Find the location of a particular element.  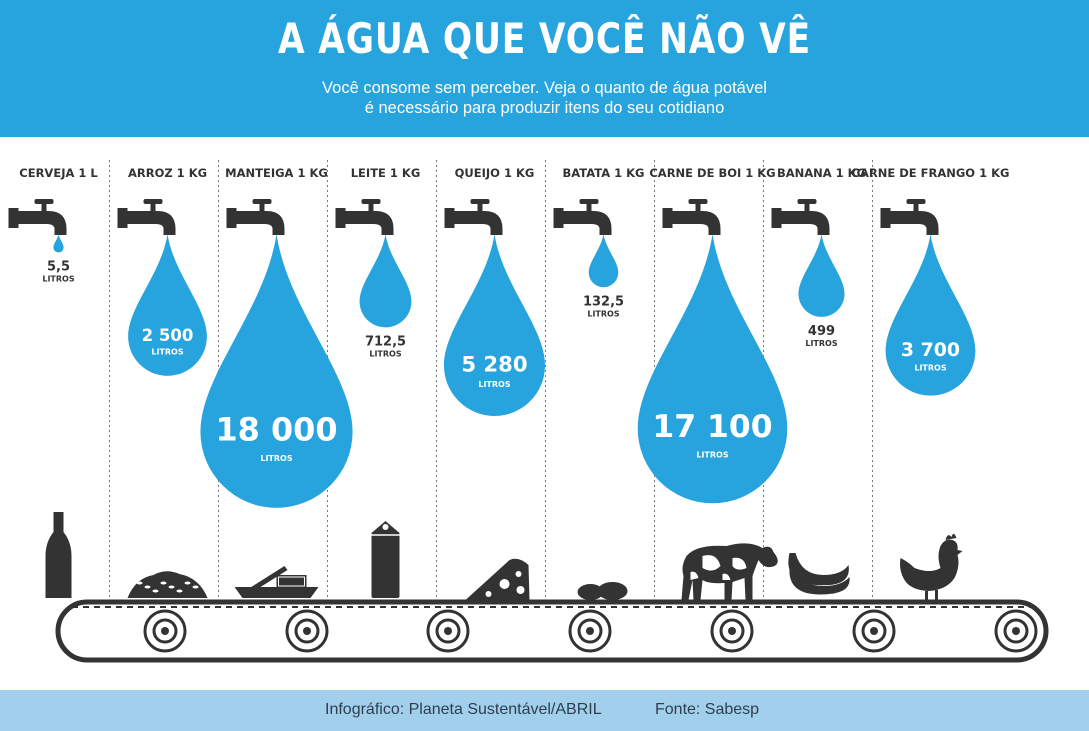

value-label: 17 100 is located at coordinates (712, 427).